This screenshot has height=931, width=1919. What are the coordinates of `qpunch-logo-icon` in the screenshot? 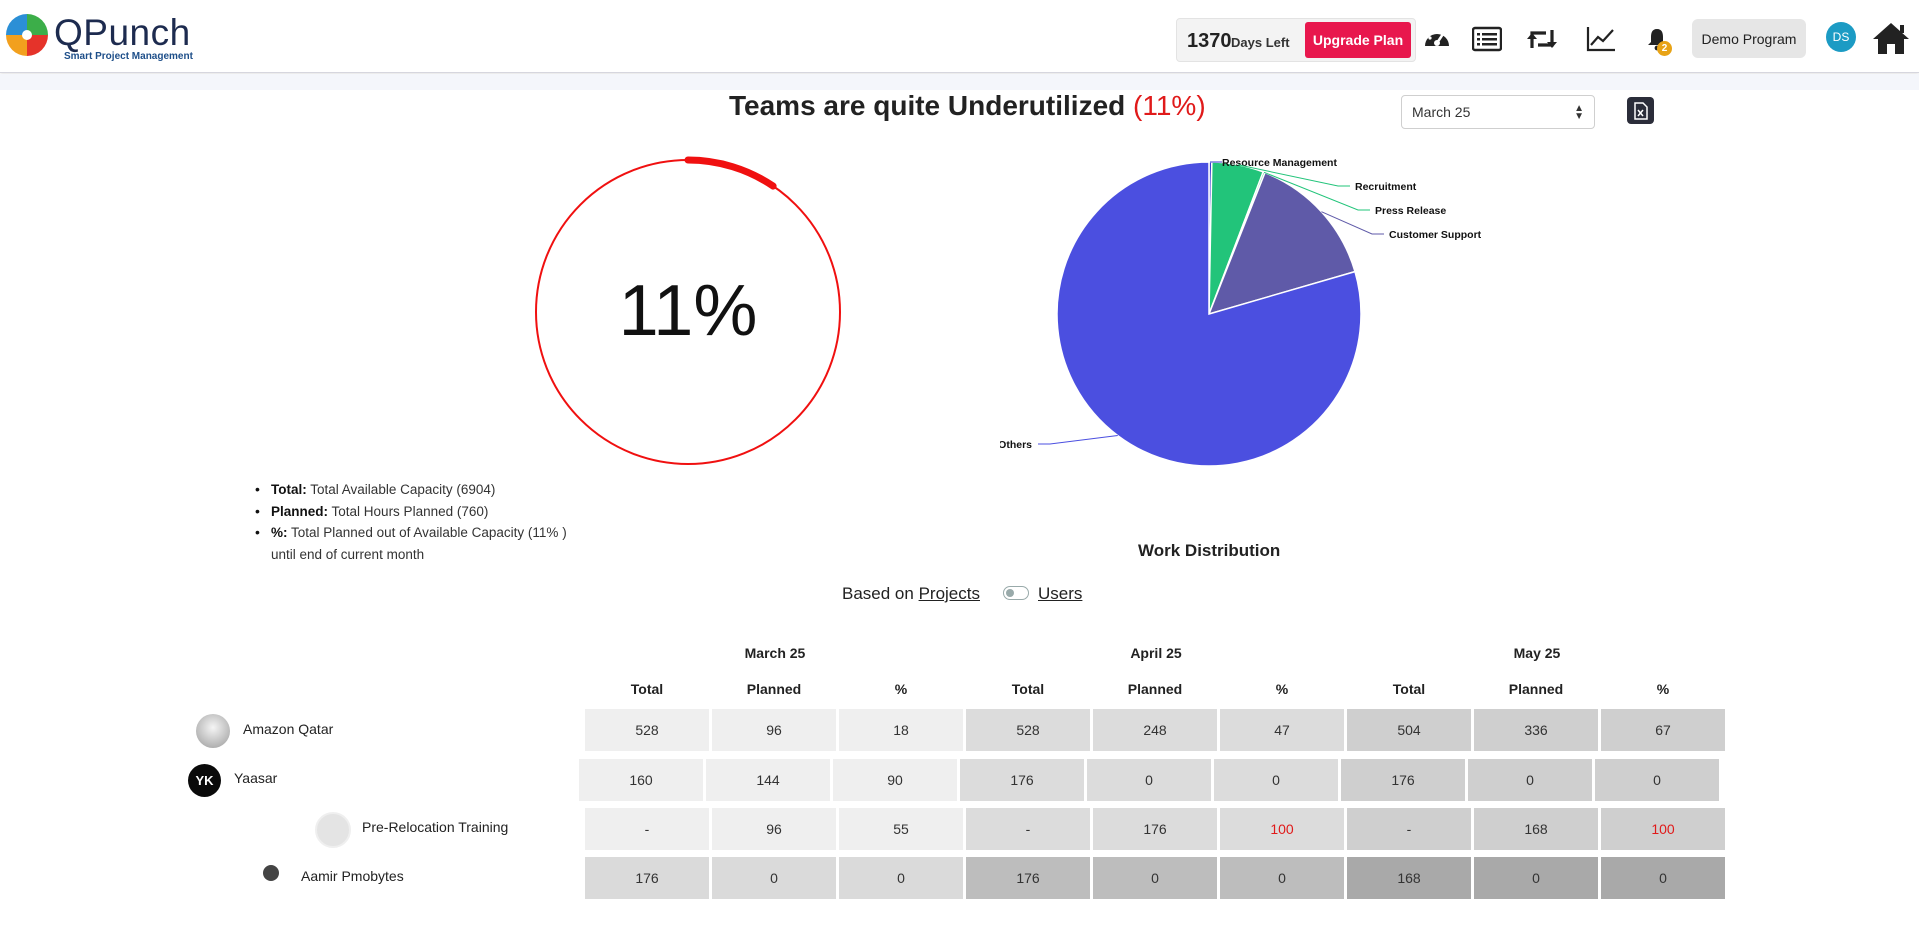 It's located at (27, 35).